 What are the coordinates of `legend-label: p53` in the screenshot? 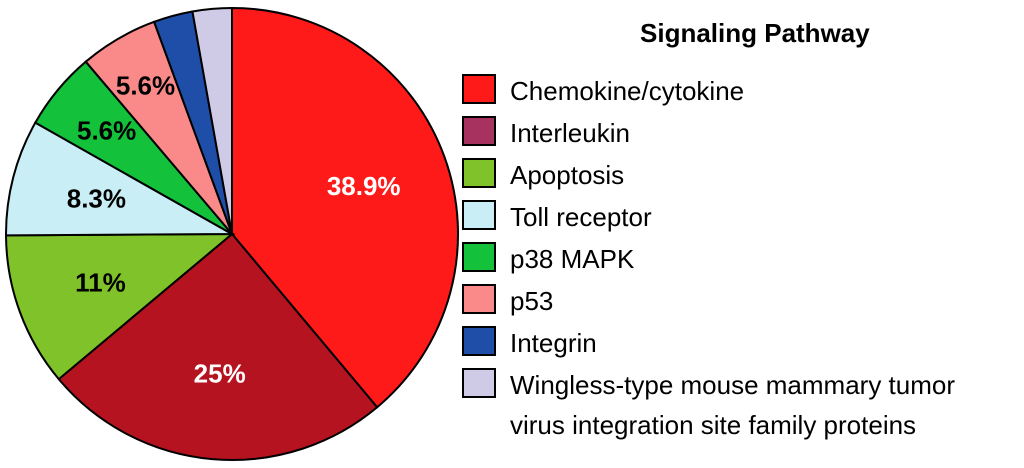 It's located at (532, 301).